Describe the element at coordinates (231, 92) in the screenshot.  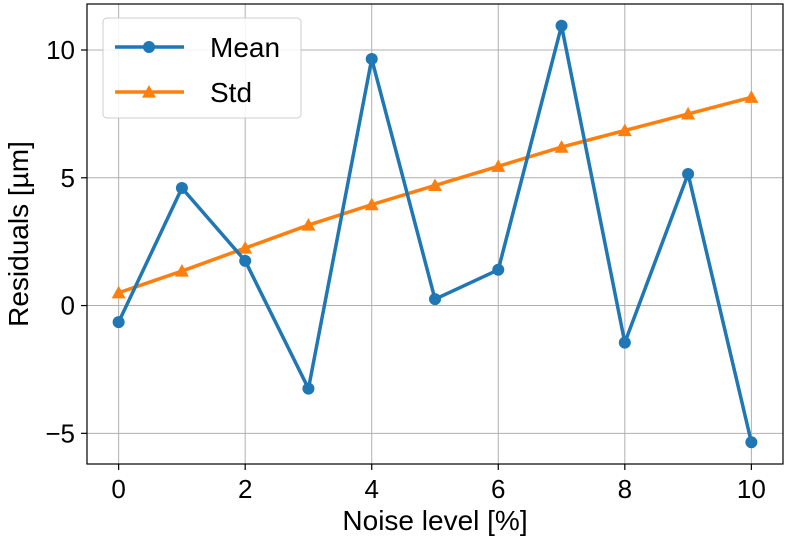
I see `legend-label: Std` at that location.